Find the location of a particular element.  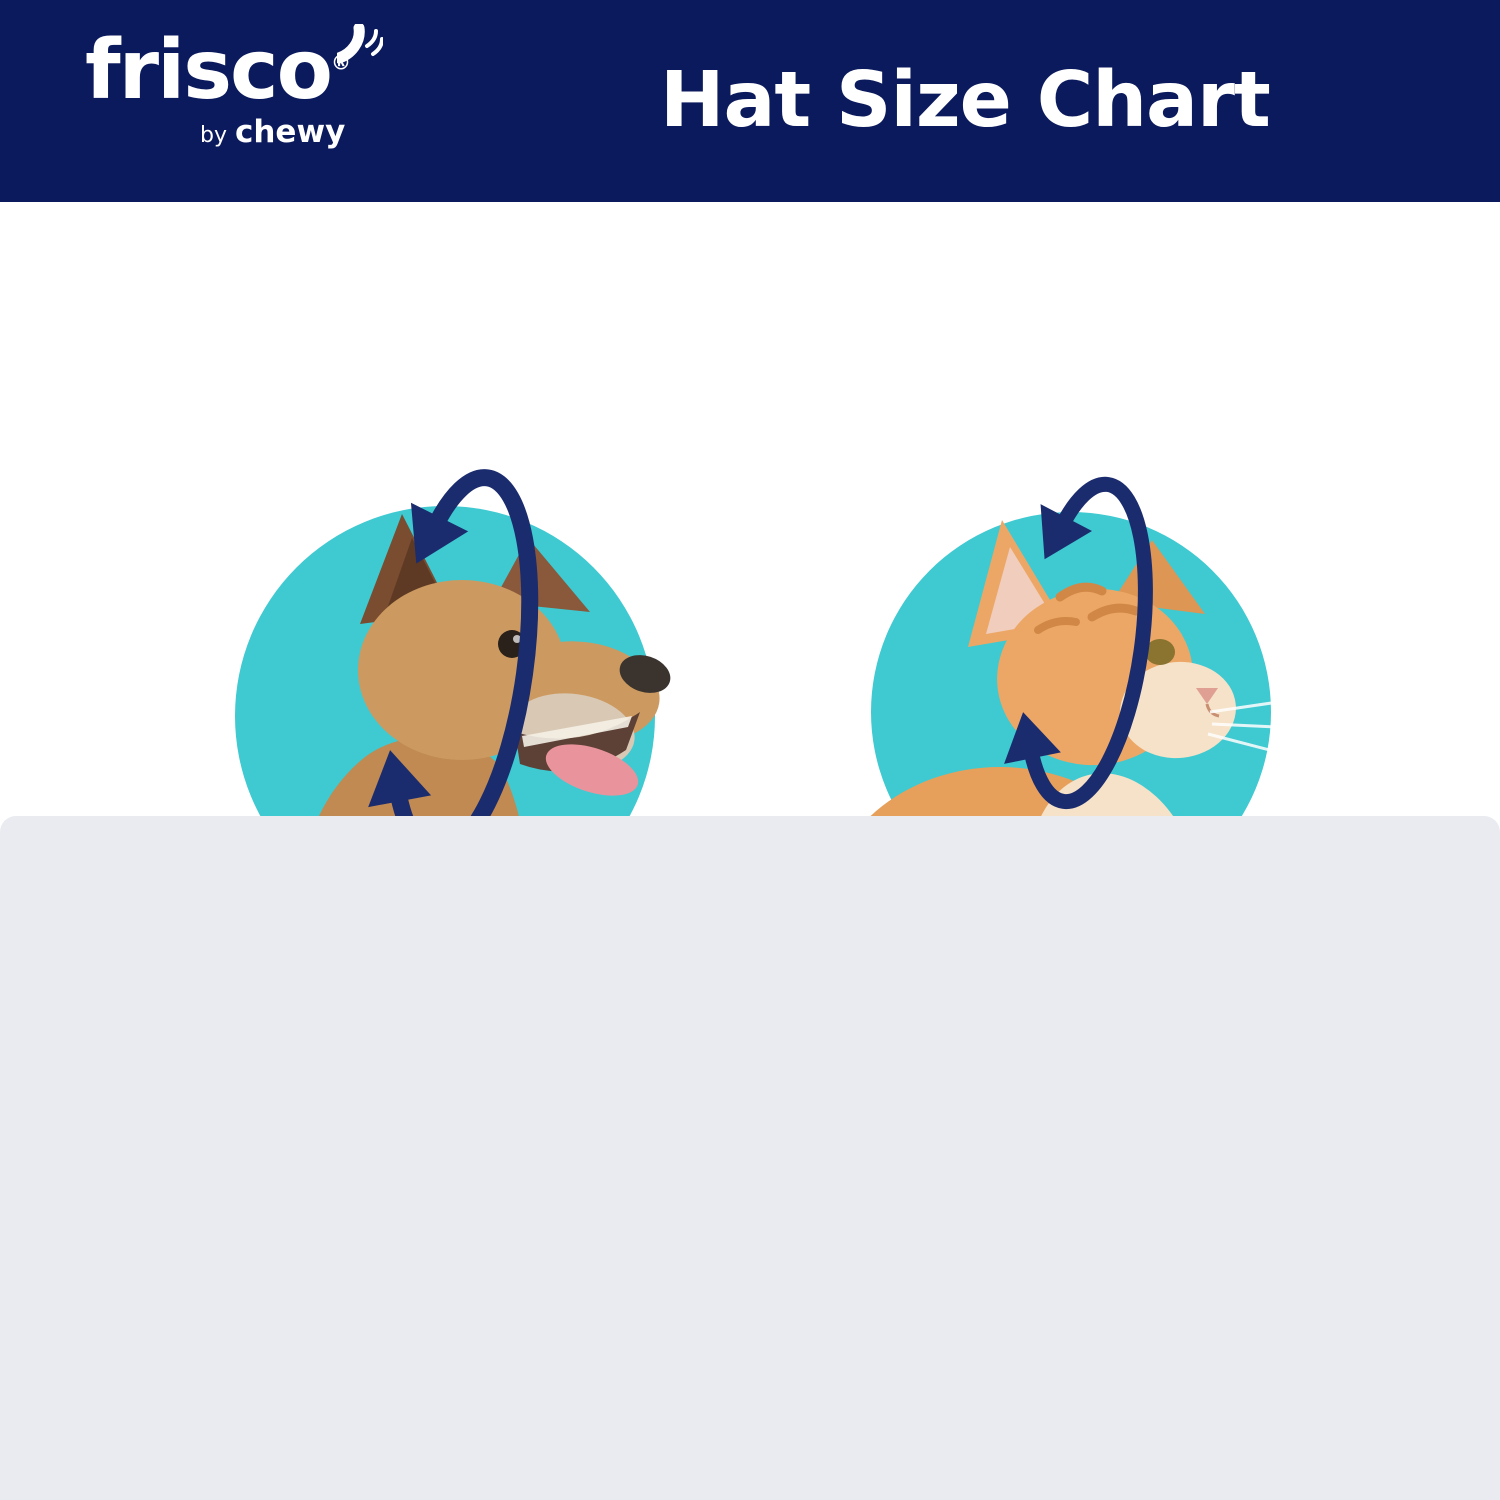

frisco-by-chewy-logo: frisco® by chewy is located at coordinates (235, 87).